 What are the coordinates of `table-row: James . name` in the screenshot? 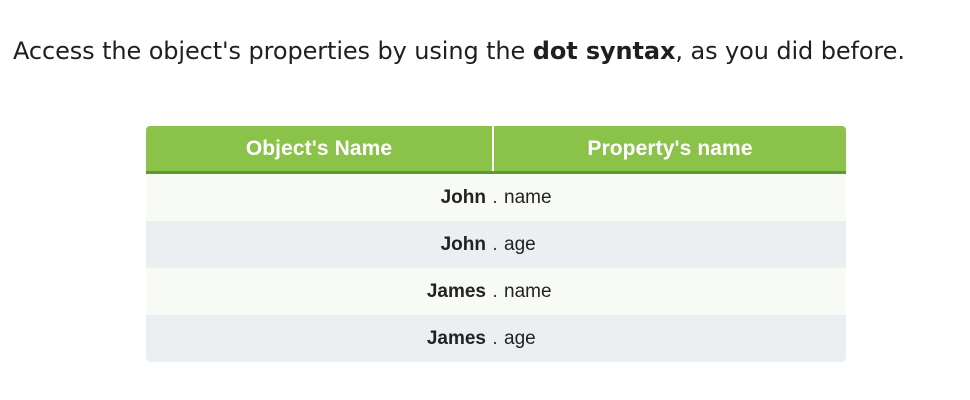 It's located at (496, 291).